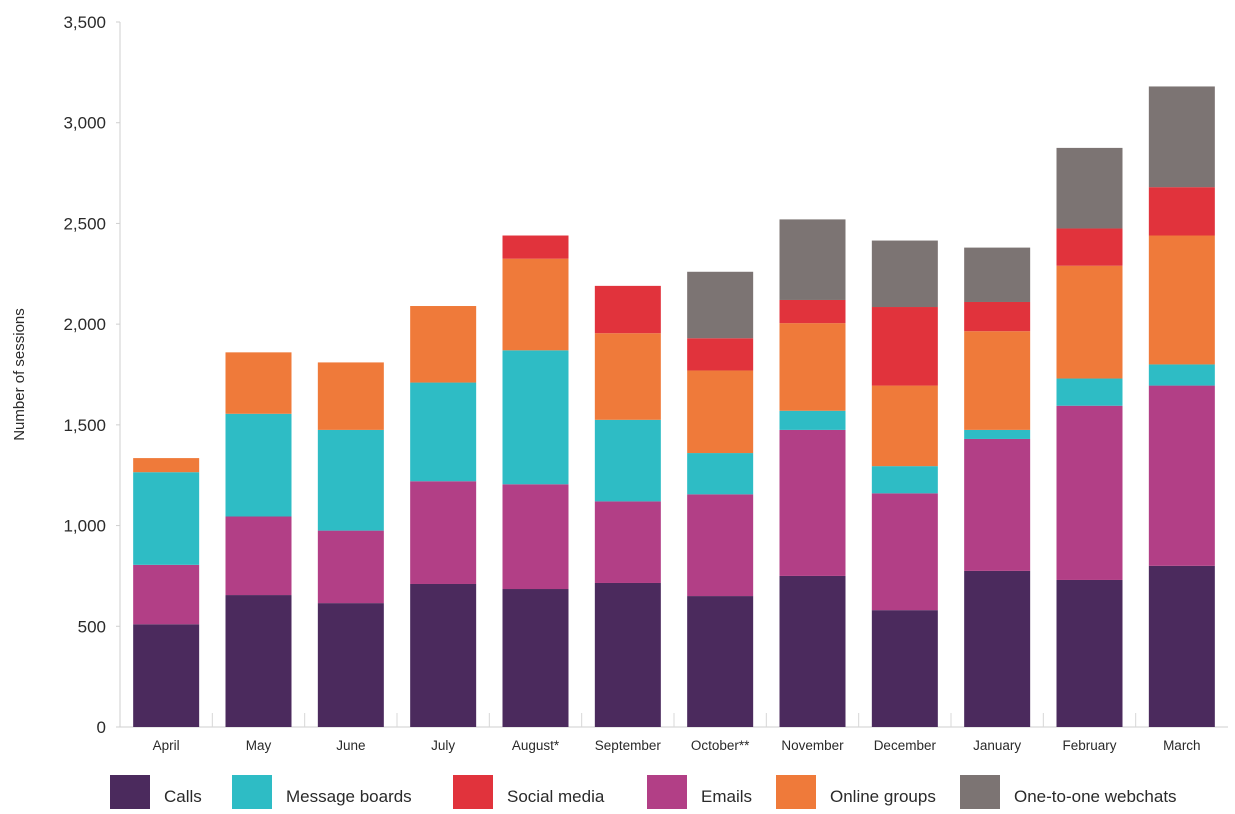 The width and height of the screenshot is (1235, 814). I want to click on x-tick-label: November, so click(812, 745).